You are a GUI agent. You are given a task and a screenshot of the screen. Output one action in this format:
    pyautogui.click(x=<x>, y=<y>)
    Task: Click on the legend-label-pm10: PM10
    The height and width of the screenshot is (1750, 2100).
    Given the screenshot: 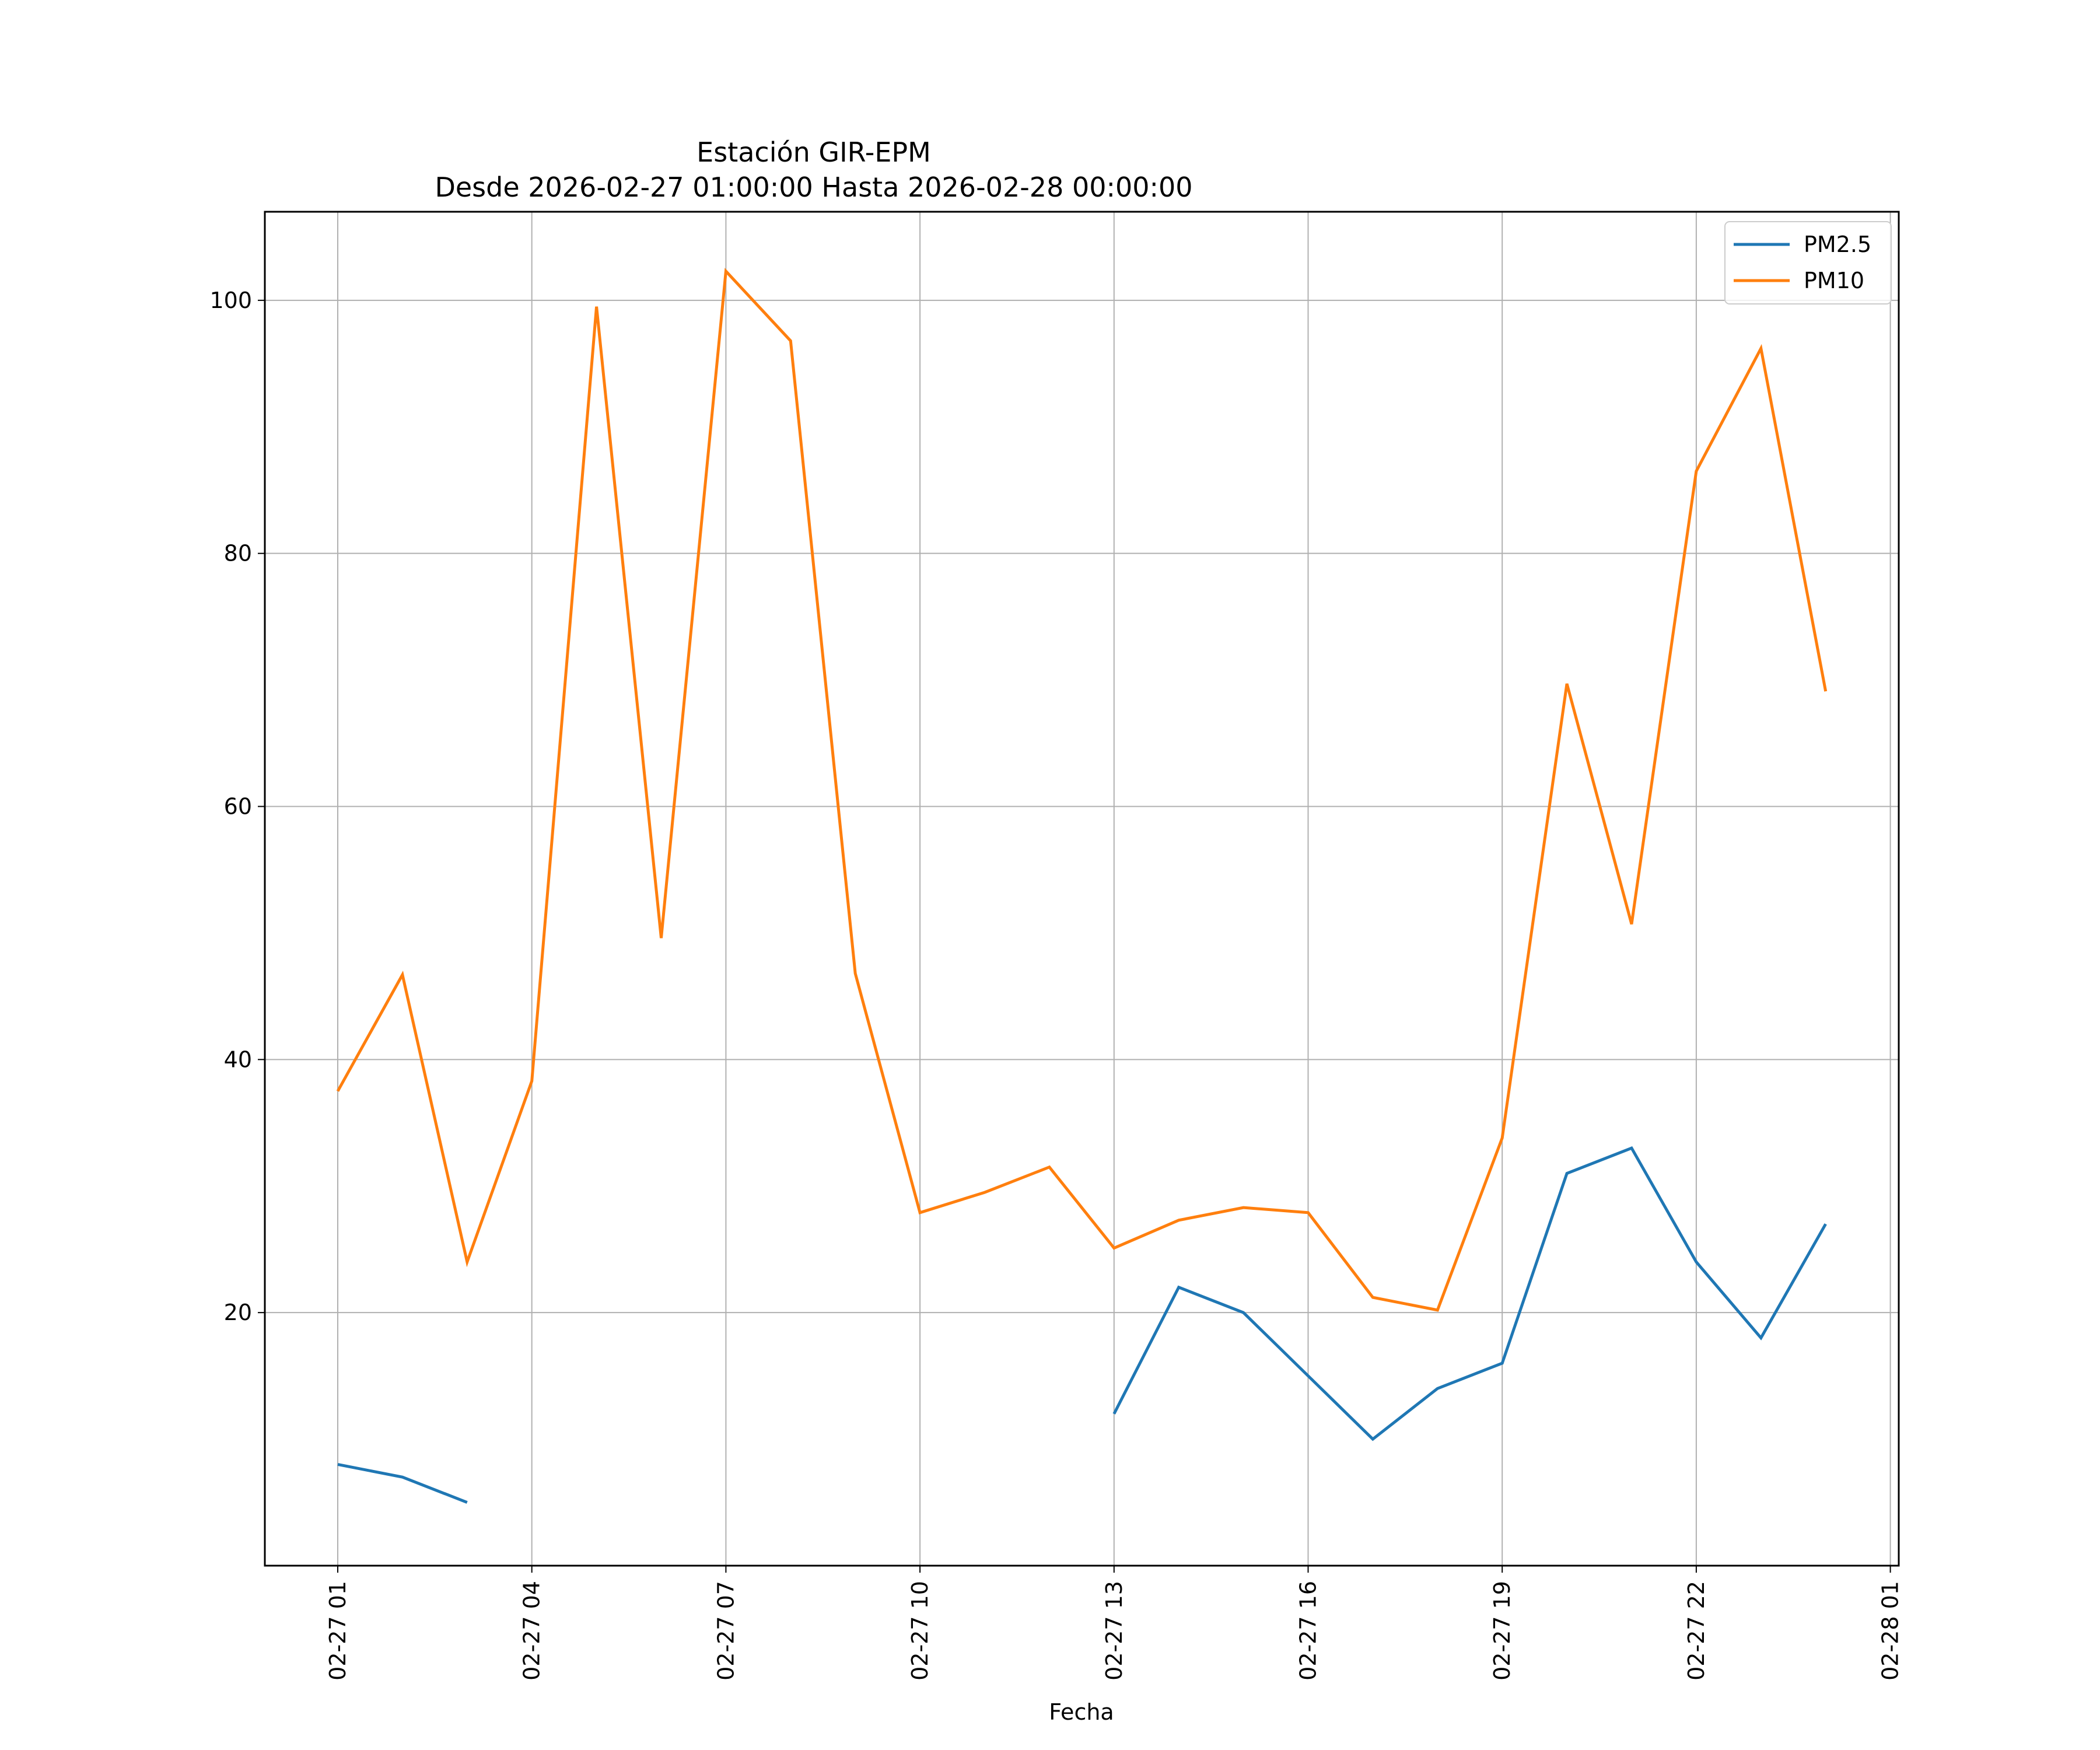 What is the action you would take?
    pyautogui.click(x=1834, y=280)
    